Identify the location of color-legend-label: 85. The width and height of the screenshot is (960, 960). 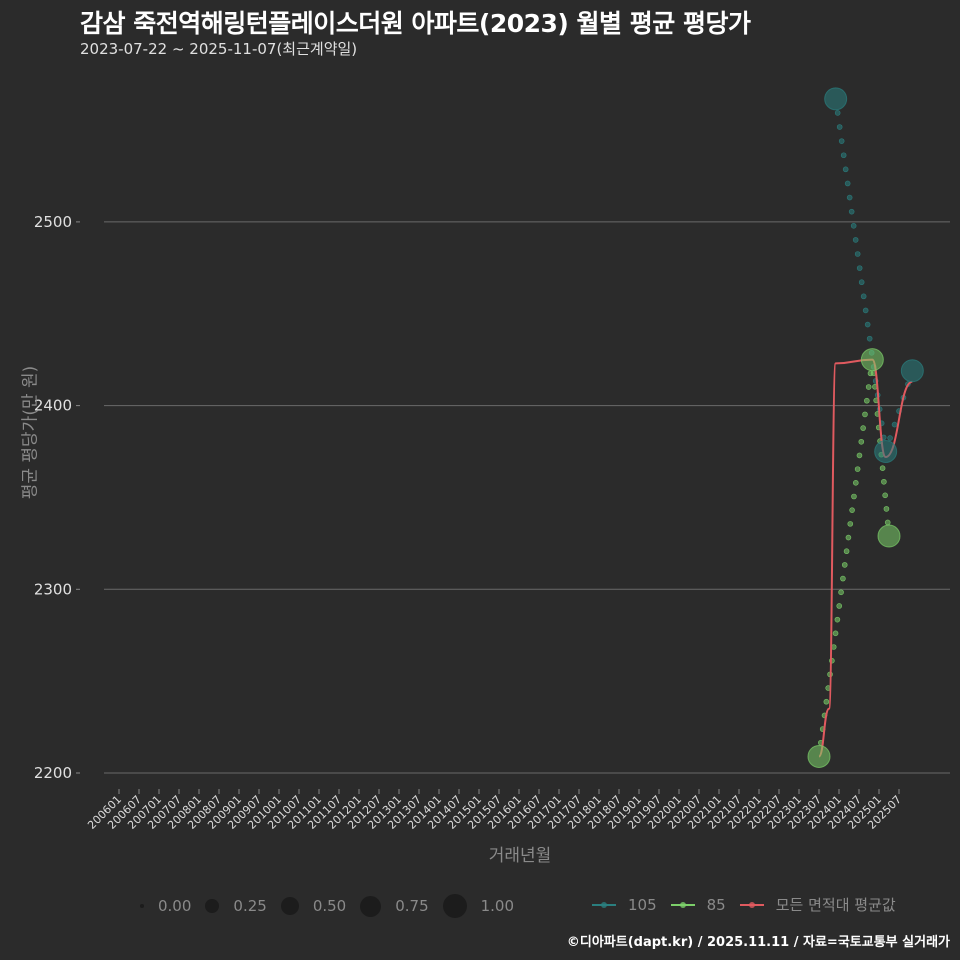
(716, 904).